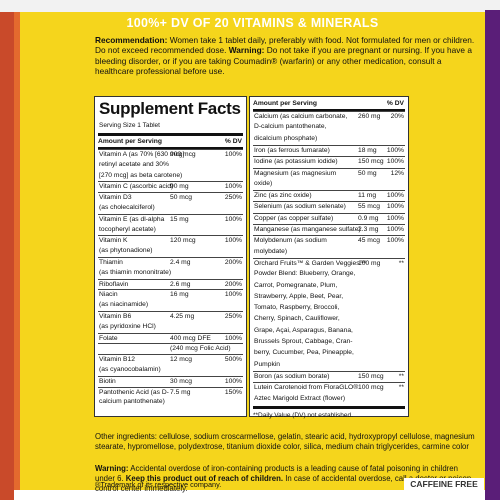  I want to click on nutrient-name: Thiamin, so click(111, 262).